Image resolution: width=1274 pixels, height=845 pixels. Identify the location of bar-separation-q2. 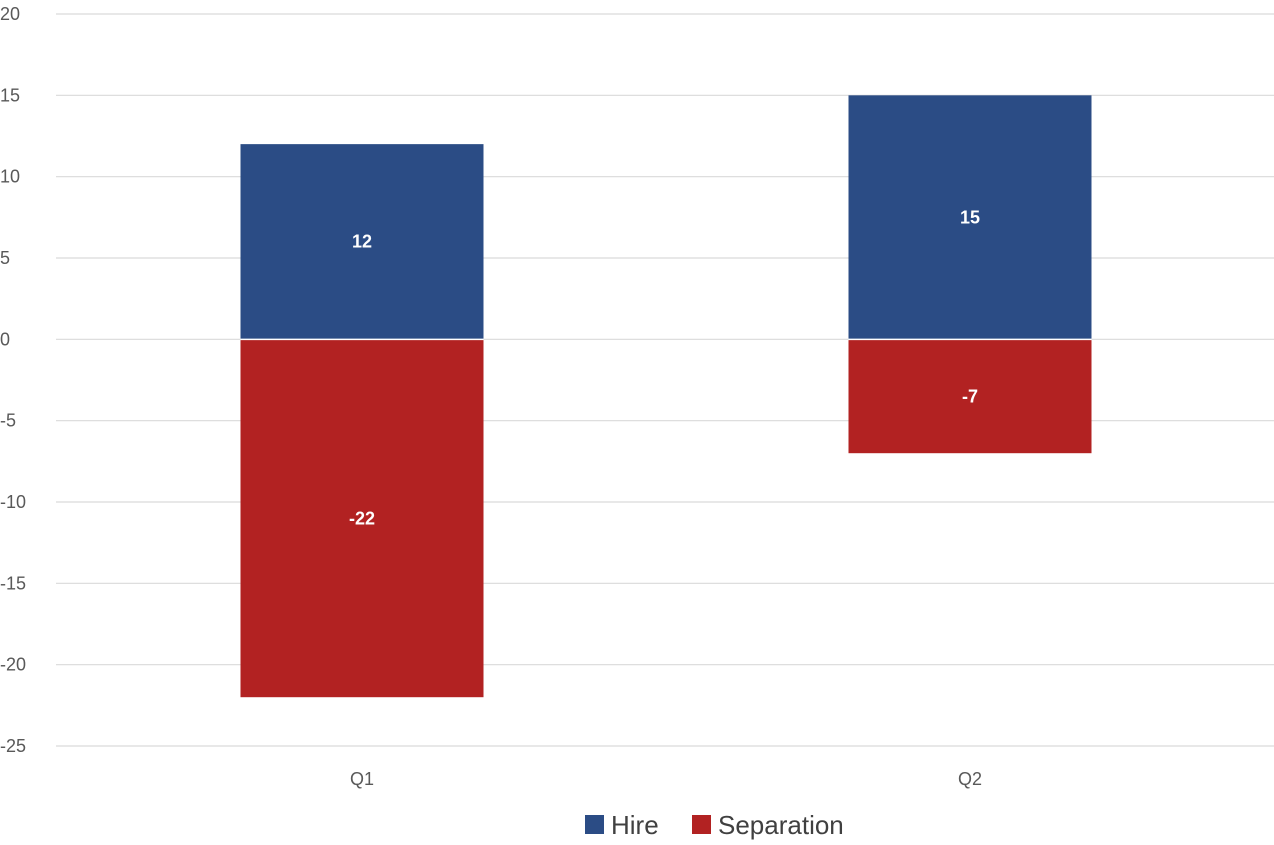
(970, 396).